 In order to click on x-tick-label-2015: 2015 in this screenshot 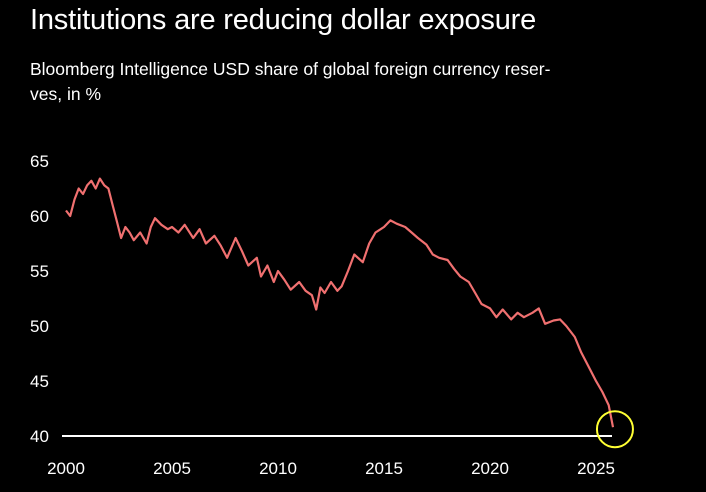, I will do `click(384, 468)`.